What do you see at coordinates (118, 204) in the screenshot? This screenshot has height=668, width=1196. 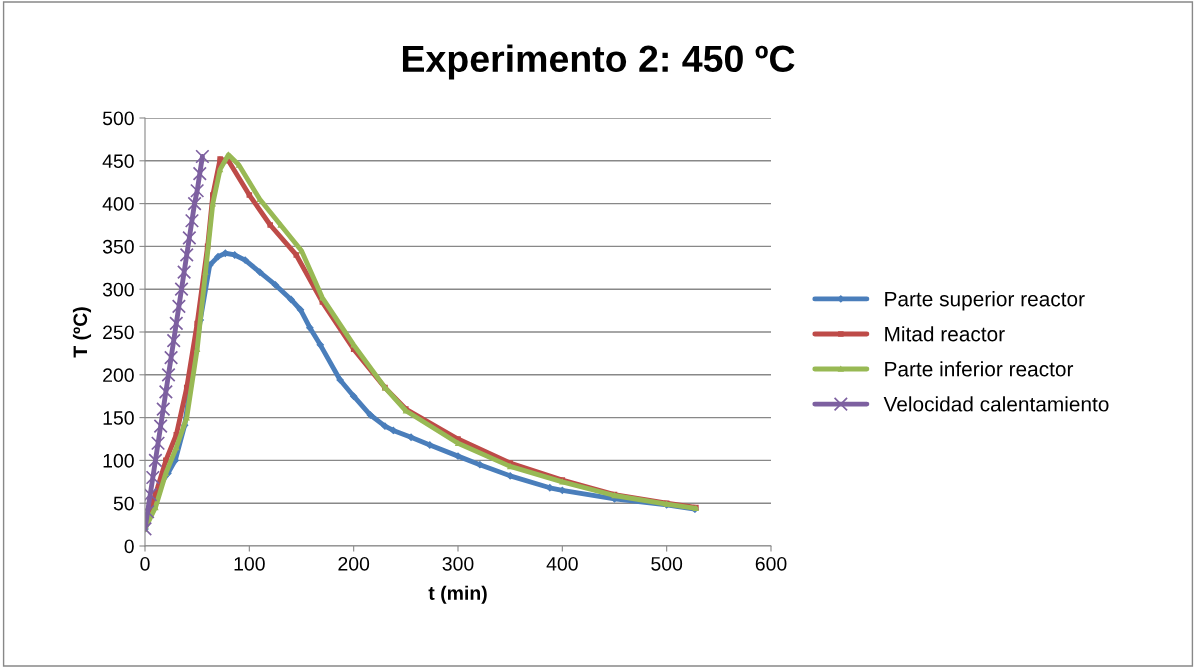 I see `y-tick-label: 400` at bounding box center [118, 204].